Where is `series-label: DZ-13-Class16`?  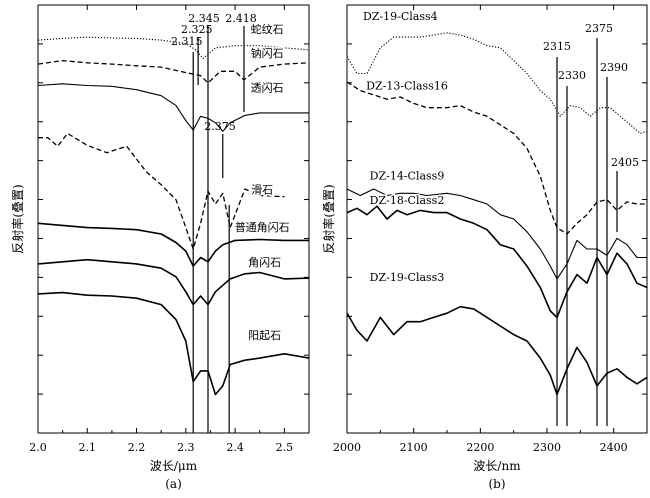
series-label: DZ-13-Class16 is located at coordinates (407, 85).